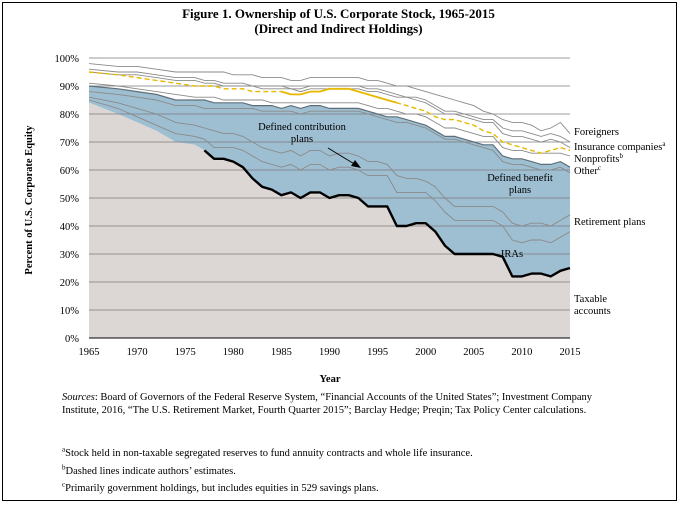  Describe the element at coordinates (520, 178) in the screenshot. I see `label-db-1: Defined benefit` at that location.